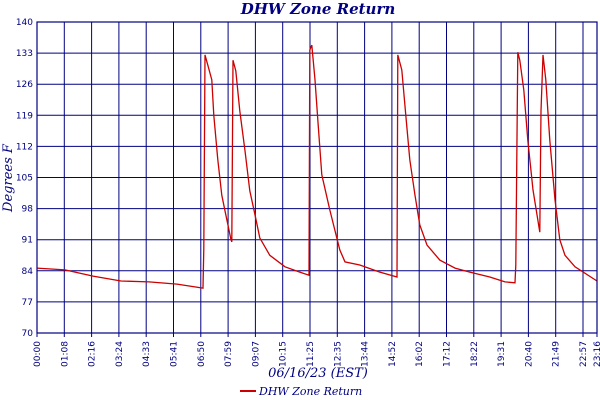 This screenshot has height=400, width=600. What do you see at coordinates (318, 373) in the screenshot?
I see `x-axis-label: 06/16/23 (EST)` at bounding box center [318, 373].